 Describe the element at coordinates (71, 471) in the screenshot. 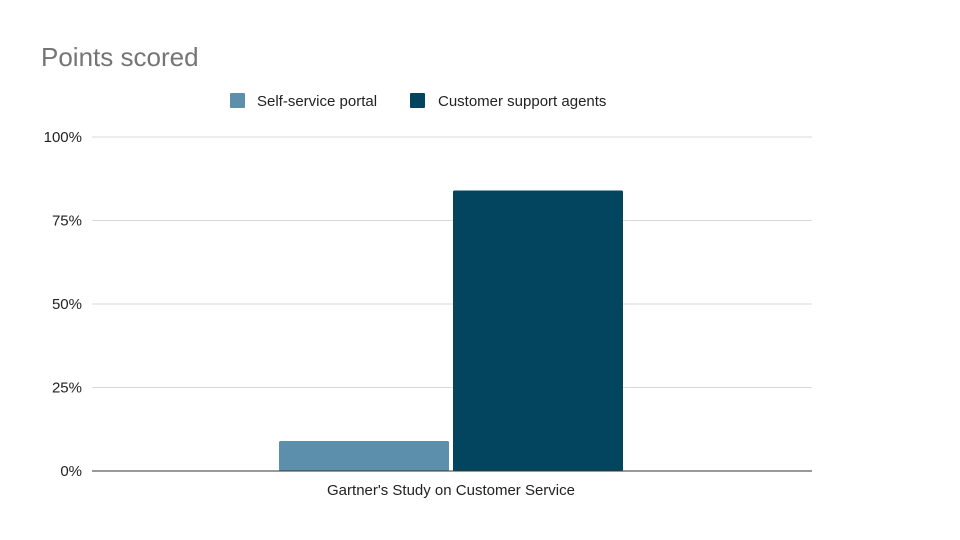

I see `y-tick-label: 0%` at that location.